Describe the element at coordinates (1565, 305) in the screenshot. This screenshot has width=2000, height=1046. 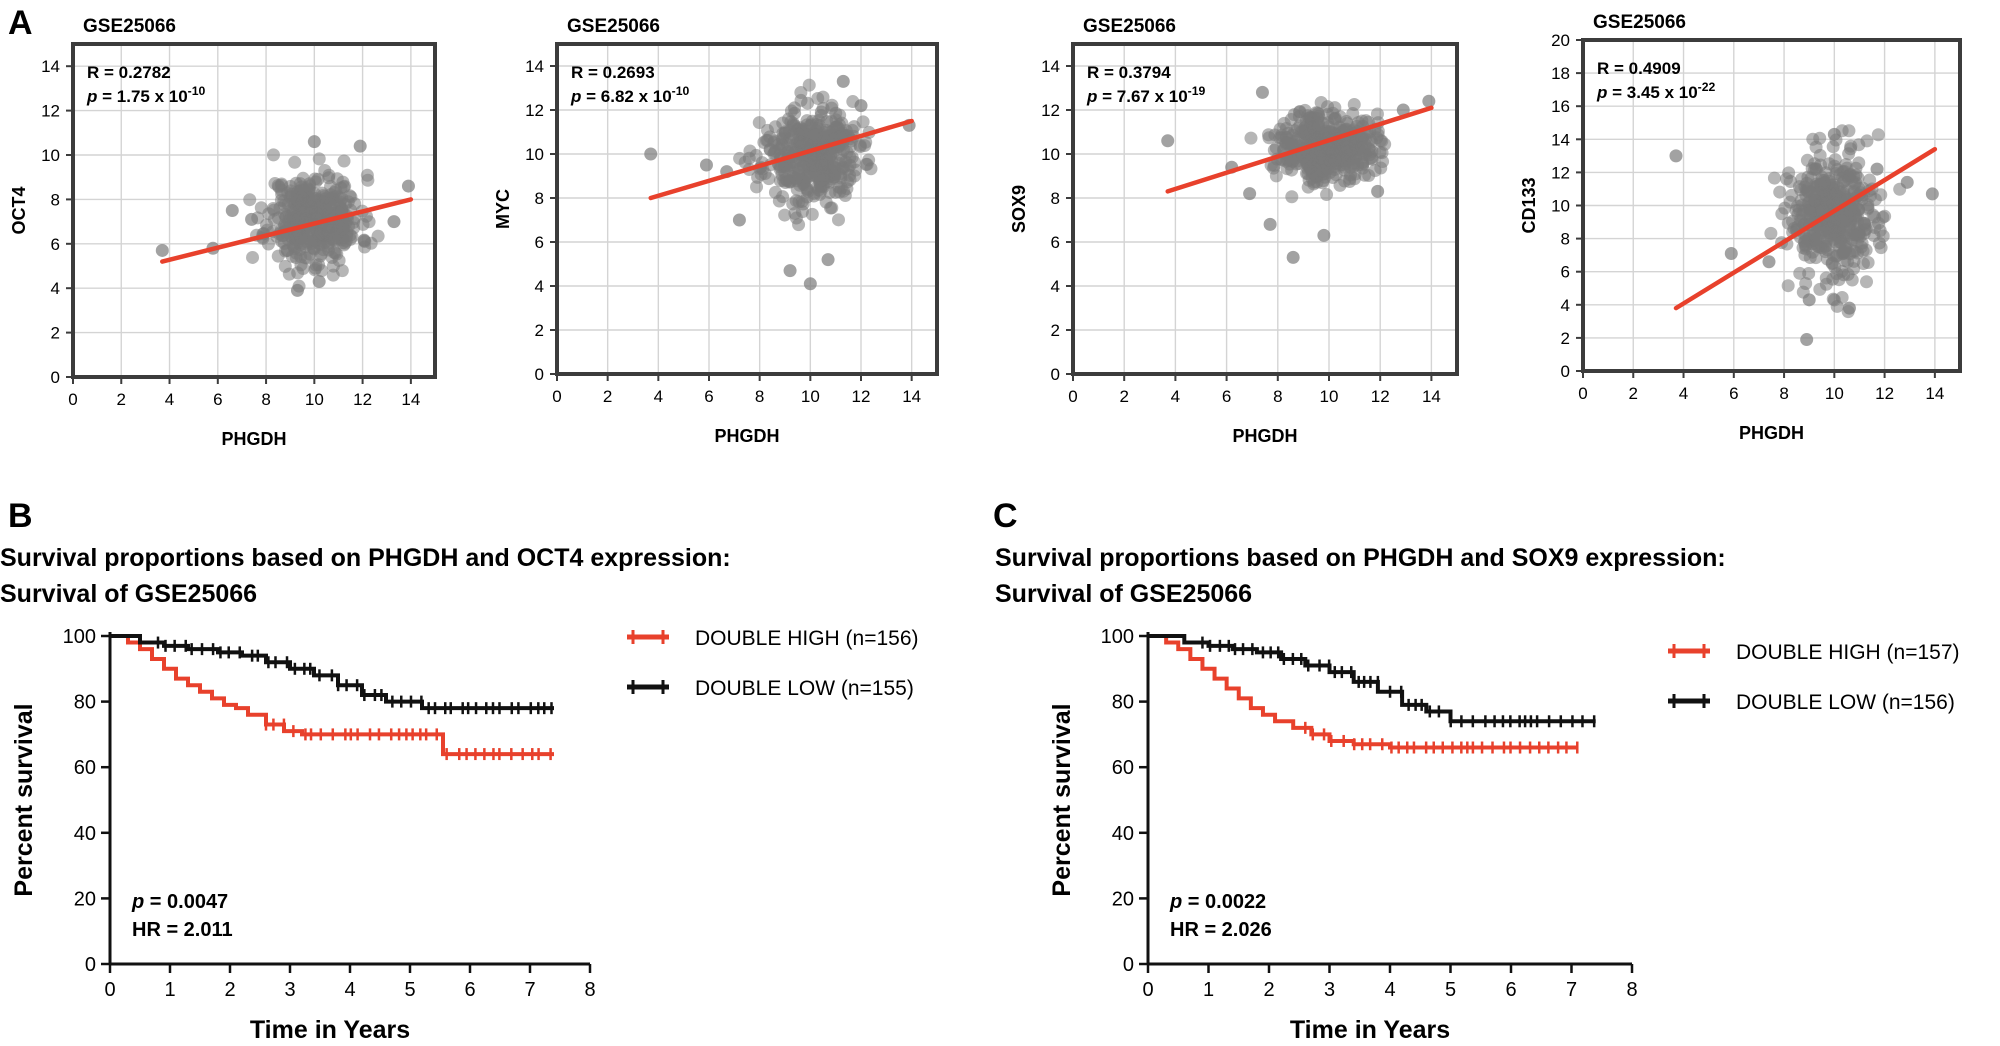
I see `y-tick-label: 4` at that location.